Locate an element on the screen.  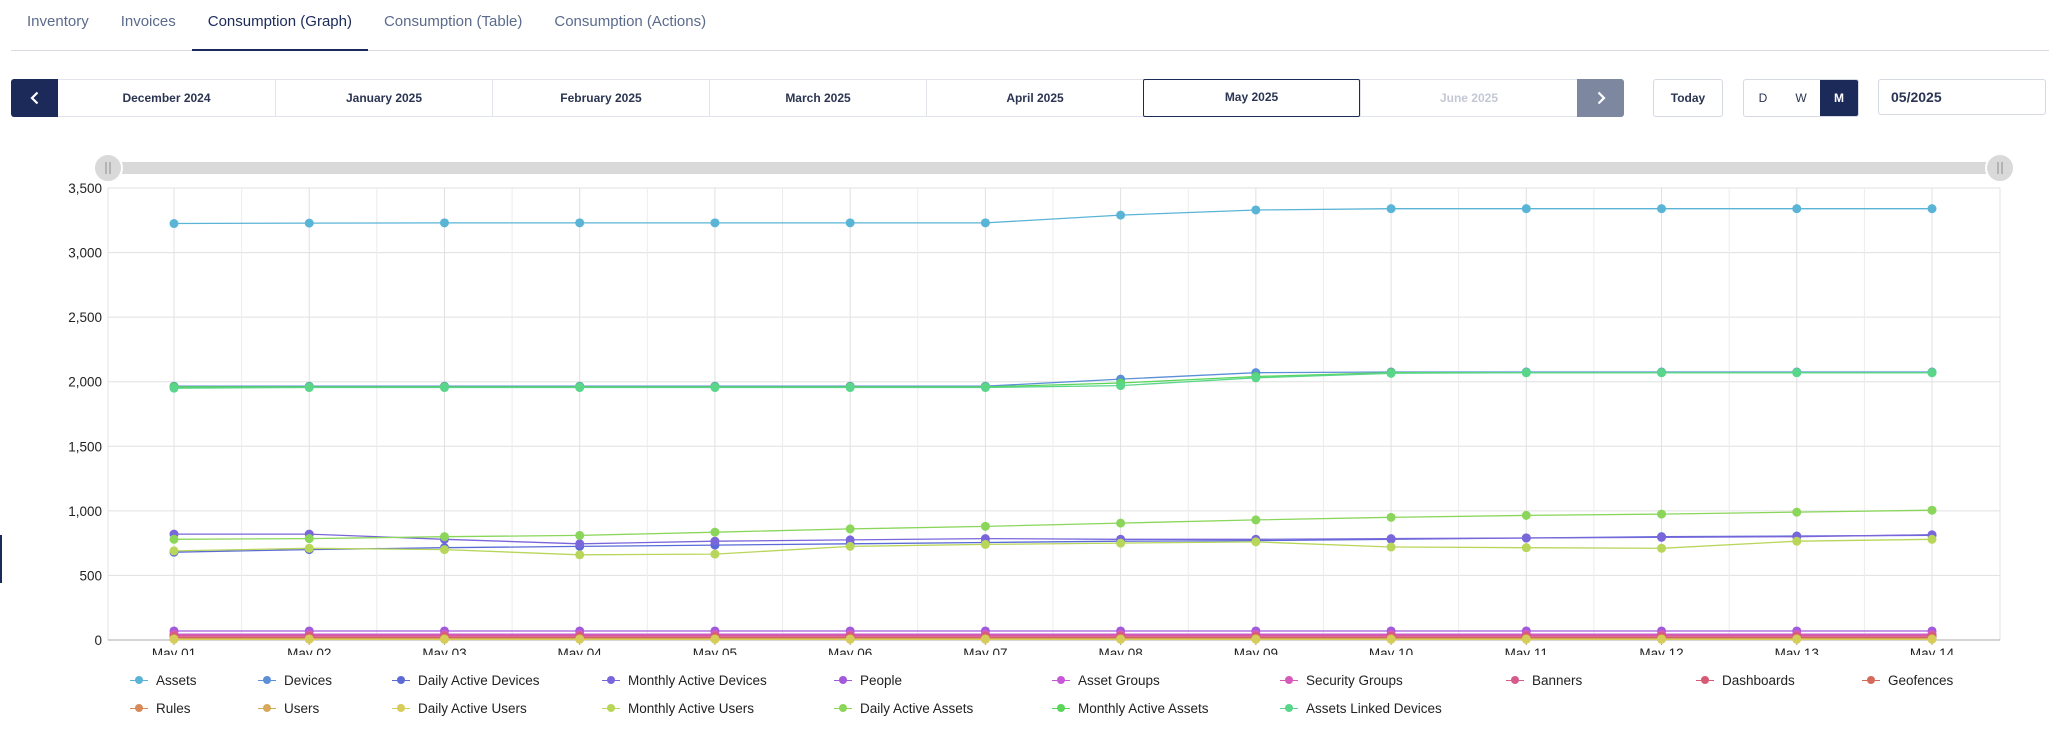
y-tick-label: 1,500 is located at coordinates (85, 446).